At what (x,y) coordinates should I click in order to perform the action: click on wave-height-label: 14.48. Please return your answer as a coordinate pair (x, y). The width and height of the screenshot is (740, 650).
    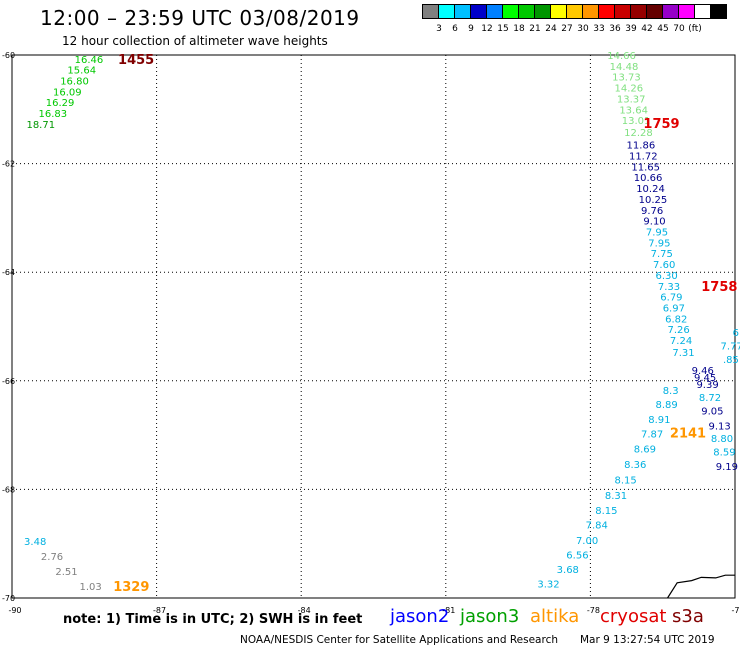
    Looking at the image, I should click on (624, 67).